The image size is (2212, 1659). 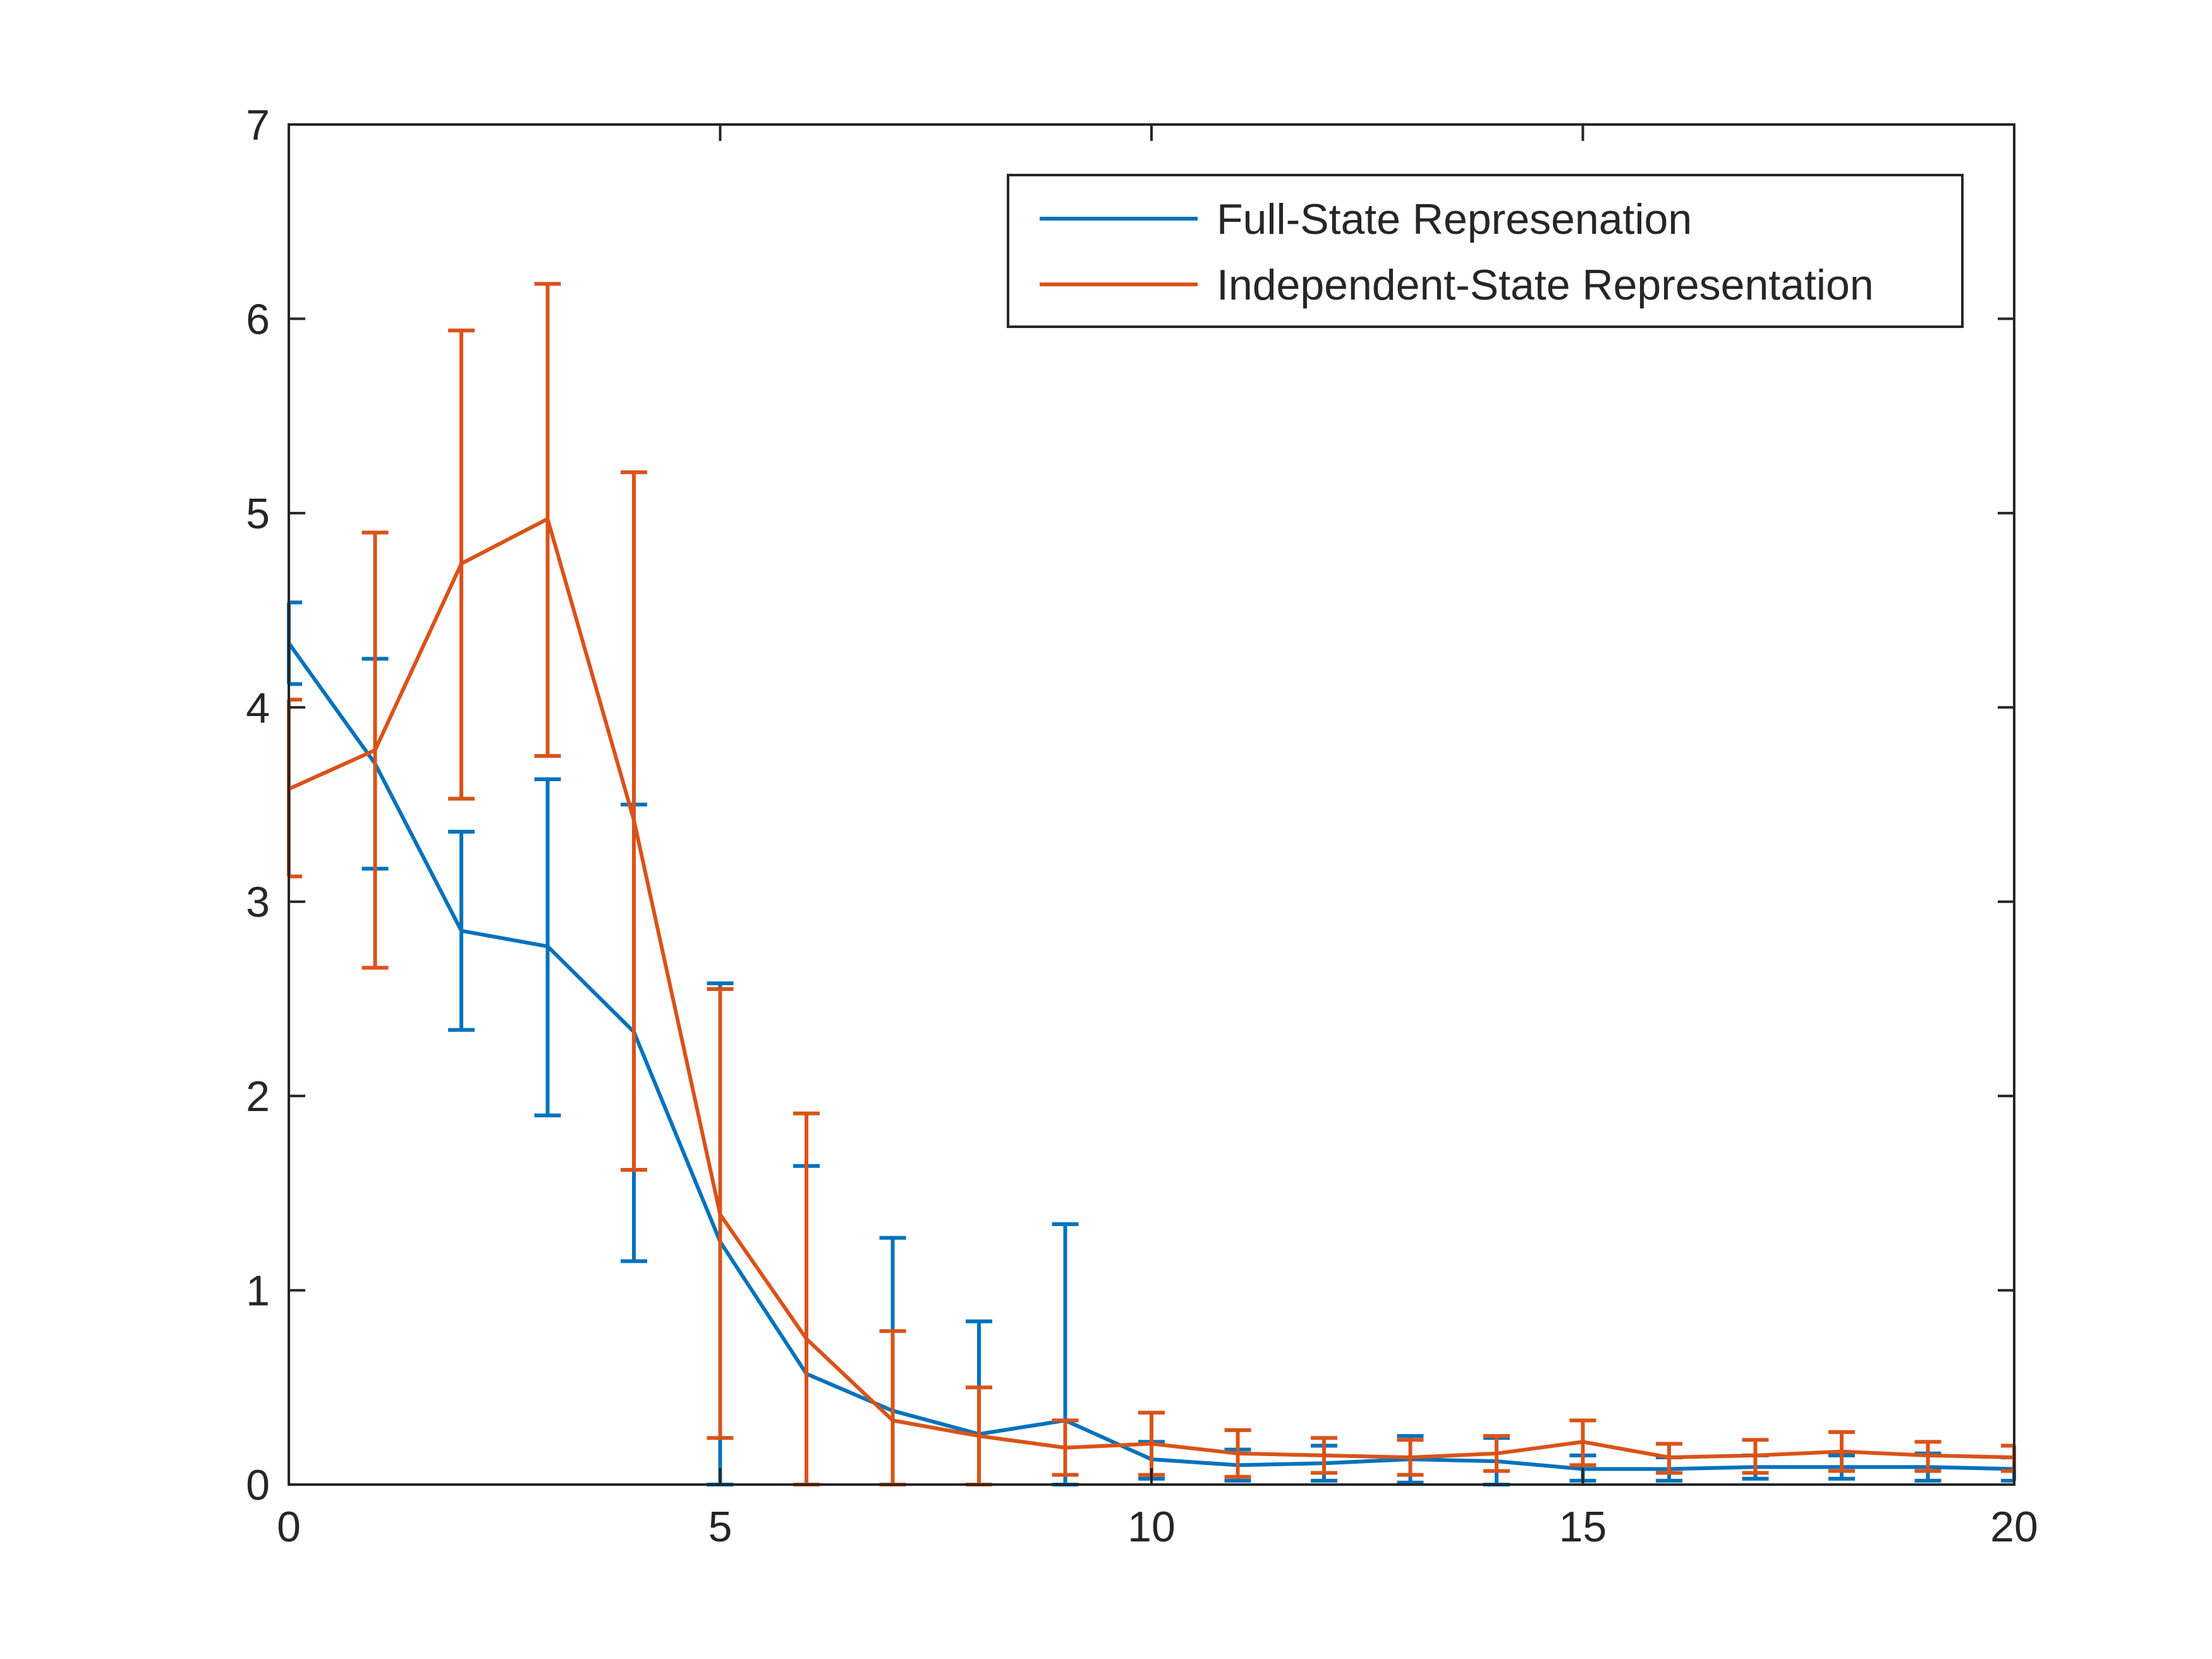 I want to click on y-tick-label: 1, so click(x=258, y=1291).